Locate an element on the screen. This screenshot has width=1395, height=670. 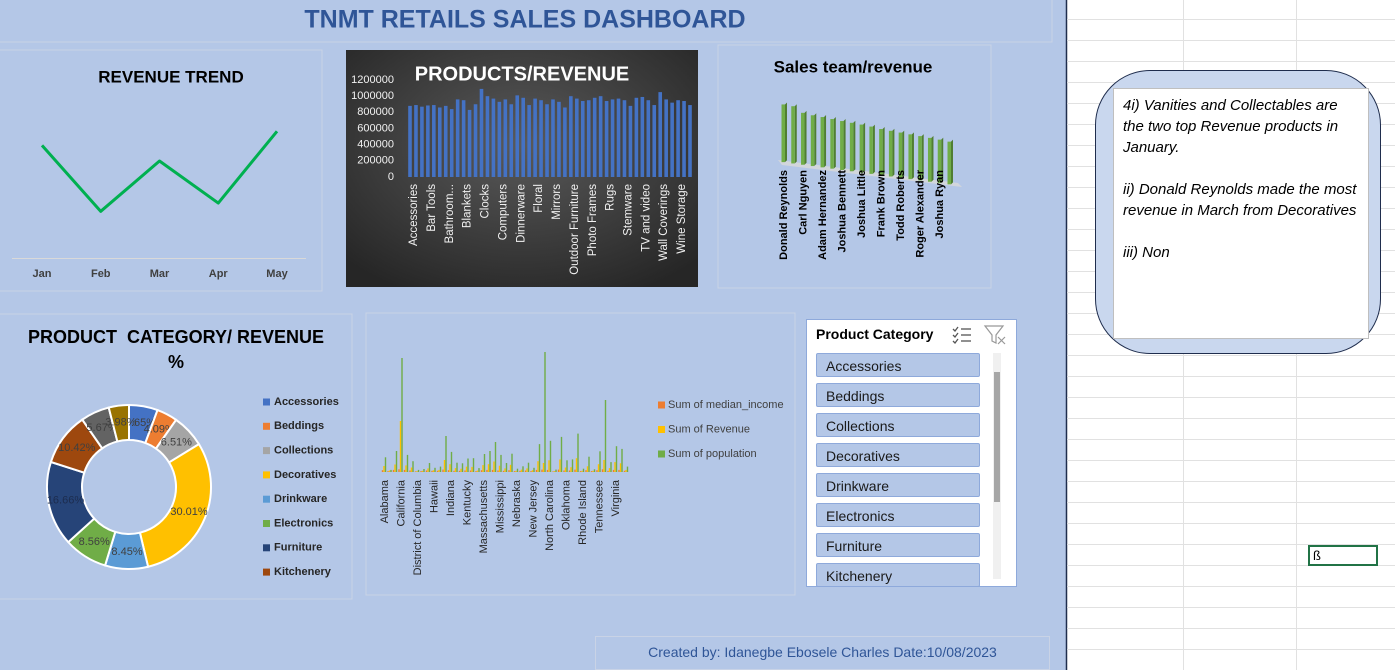
y-tick-label: 0 is located at coordinates (391, 177).